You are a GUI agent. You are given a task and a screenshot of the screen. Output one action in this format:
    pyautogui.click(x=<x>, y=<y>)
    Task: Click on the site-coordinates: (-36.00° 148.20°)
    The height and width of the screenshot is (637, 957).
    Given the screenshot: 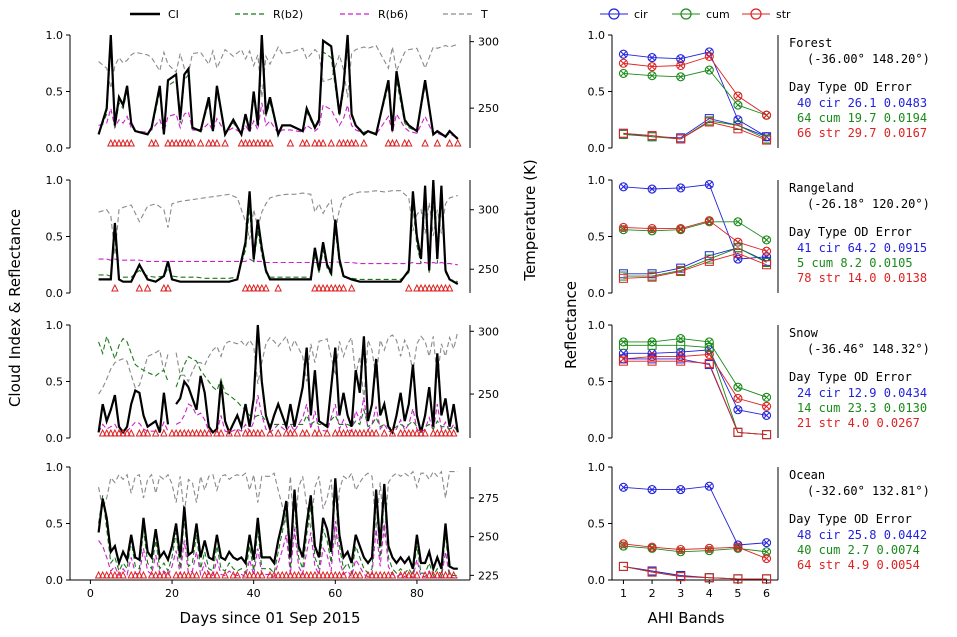 What is the action you would take?
    pyautogui.click(x=868, y=59)
    